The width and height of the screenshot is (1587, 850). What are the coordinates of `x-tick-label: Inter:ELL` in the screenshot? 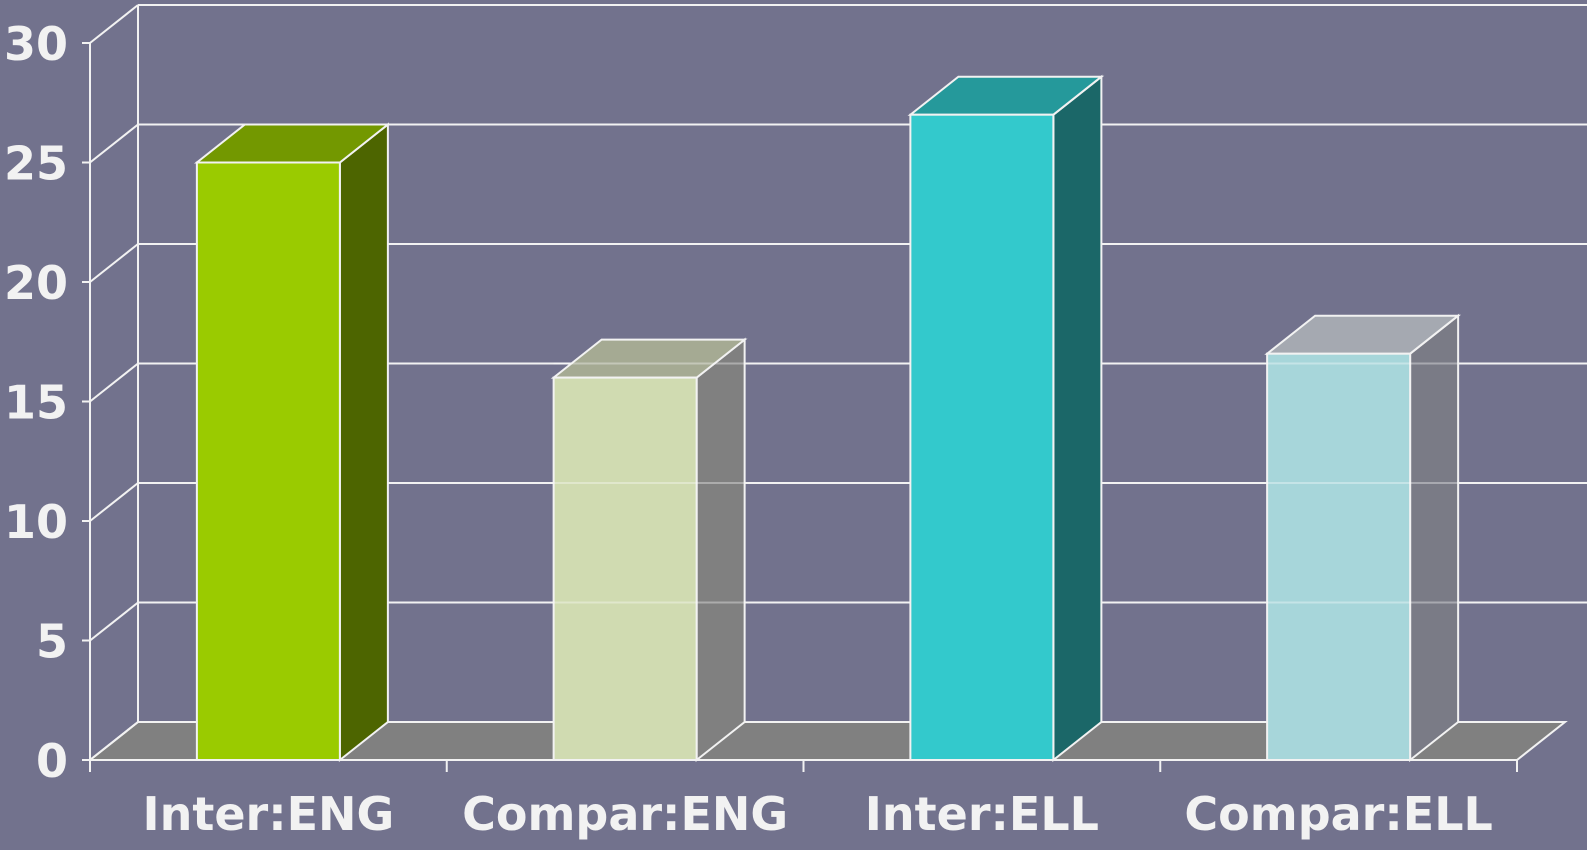 It's located at (982, 814).